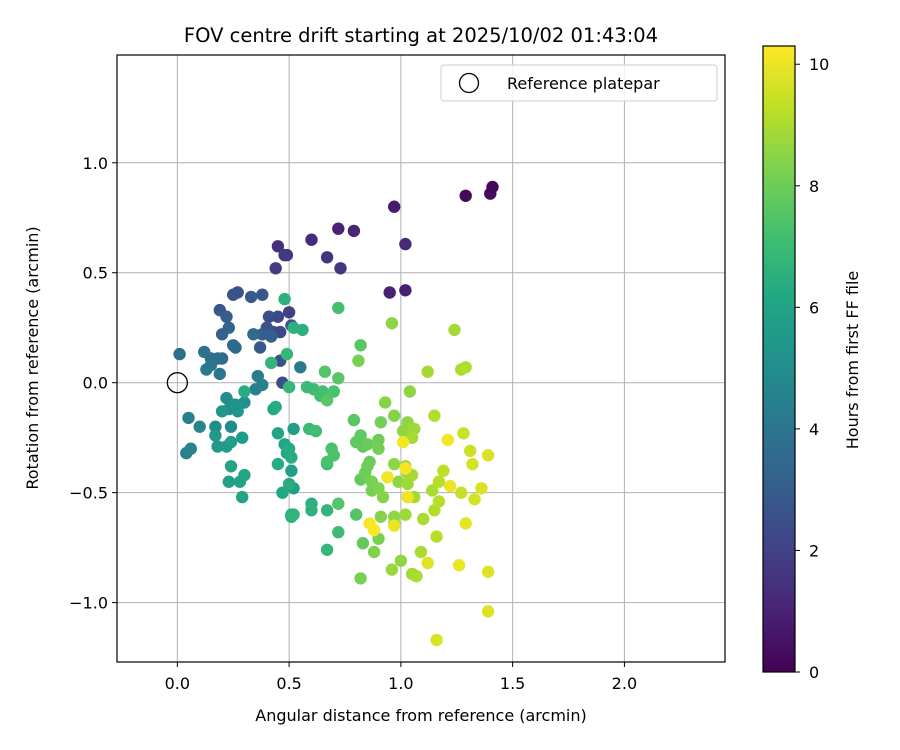 The height and width of the screenshot is (750, 900). What do you see at coordinates (95, 163) in the screenshot?
I see `y-tick-label: 1.0` at bounding box center [95, 163].